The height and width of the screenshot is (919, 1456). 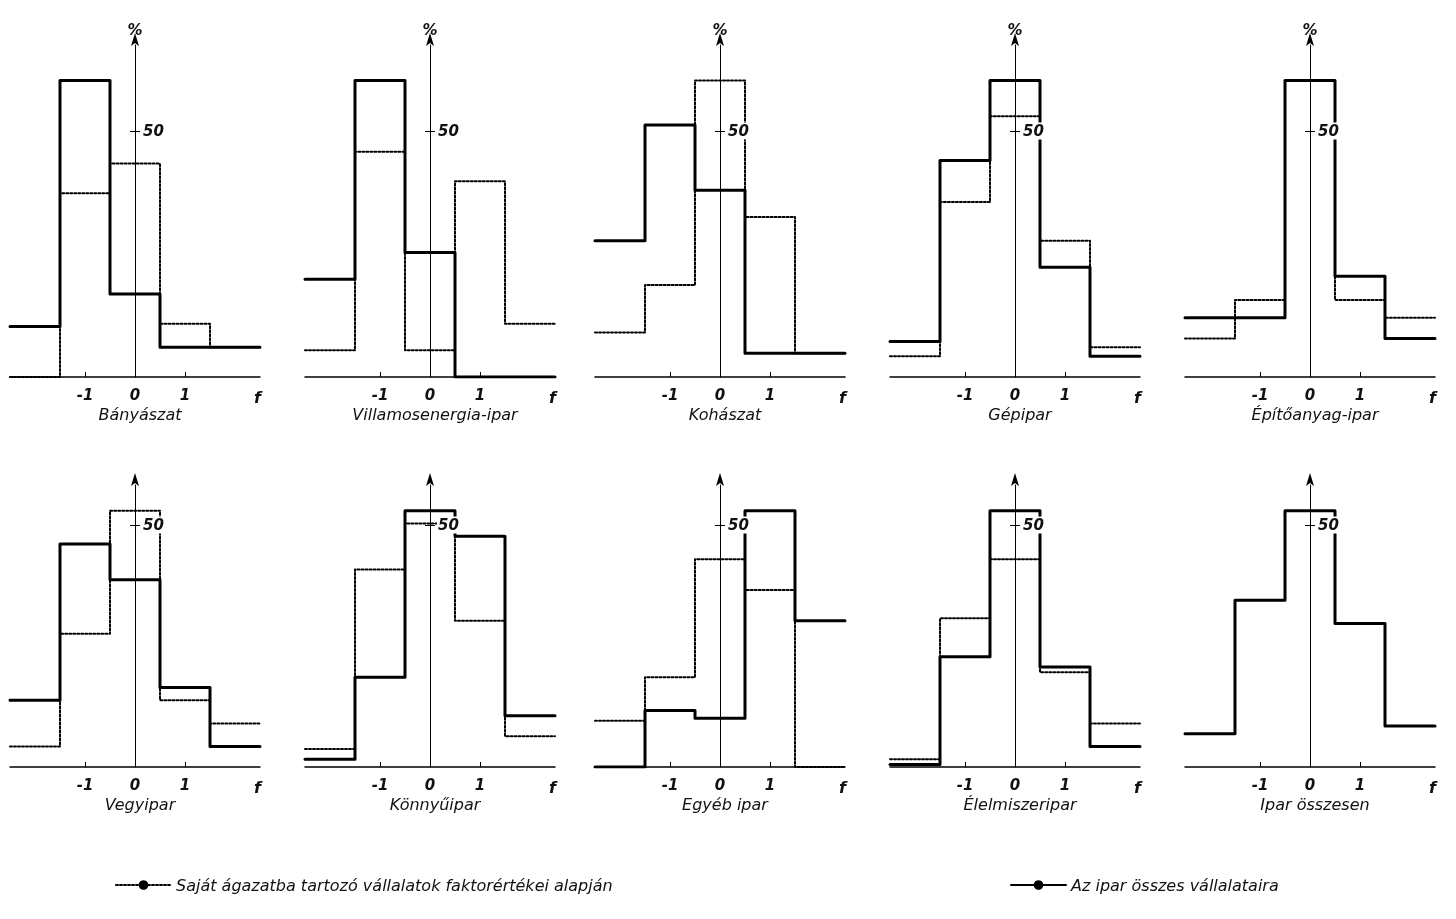 What do you see at coordinates (1315, 414) in the screenshot?
I see `text: Építőanyag-ipar` at bounding box center [1315, 414].